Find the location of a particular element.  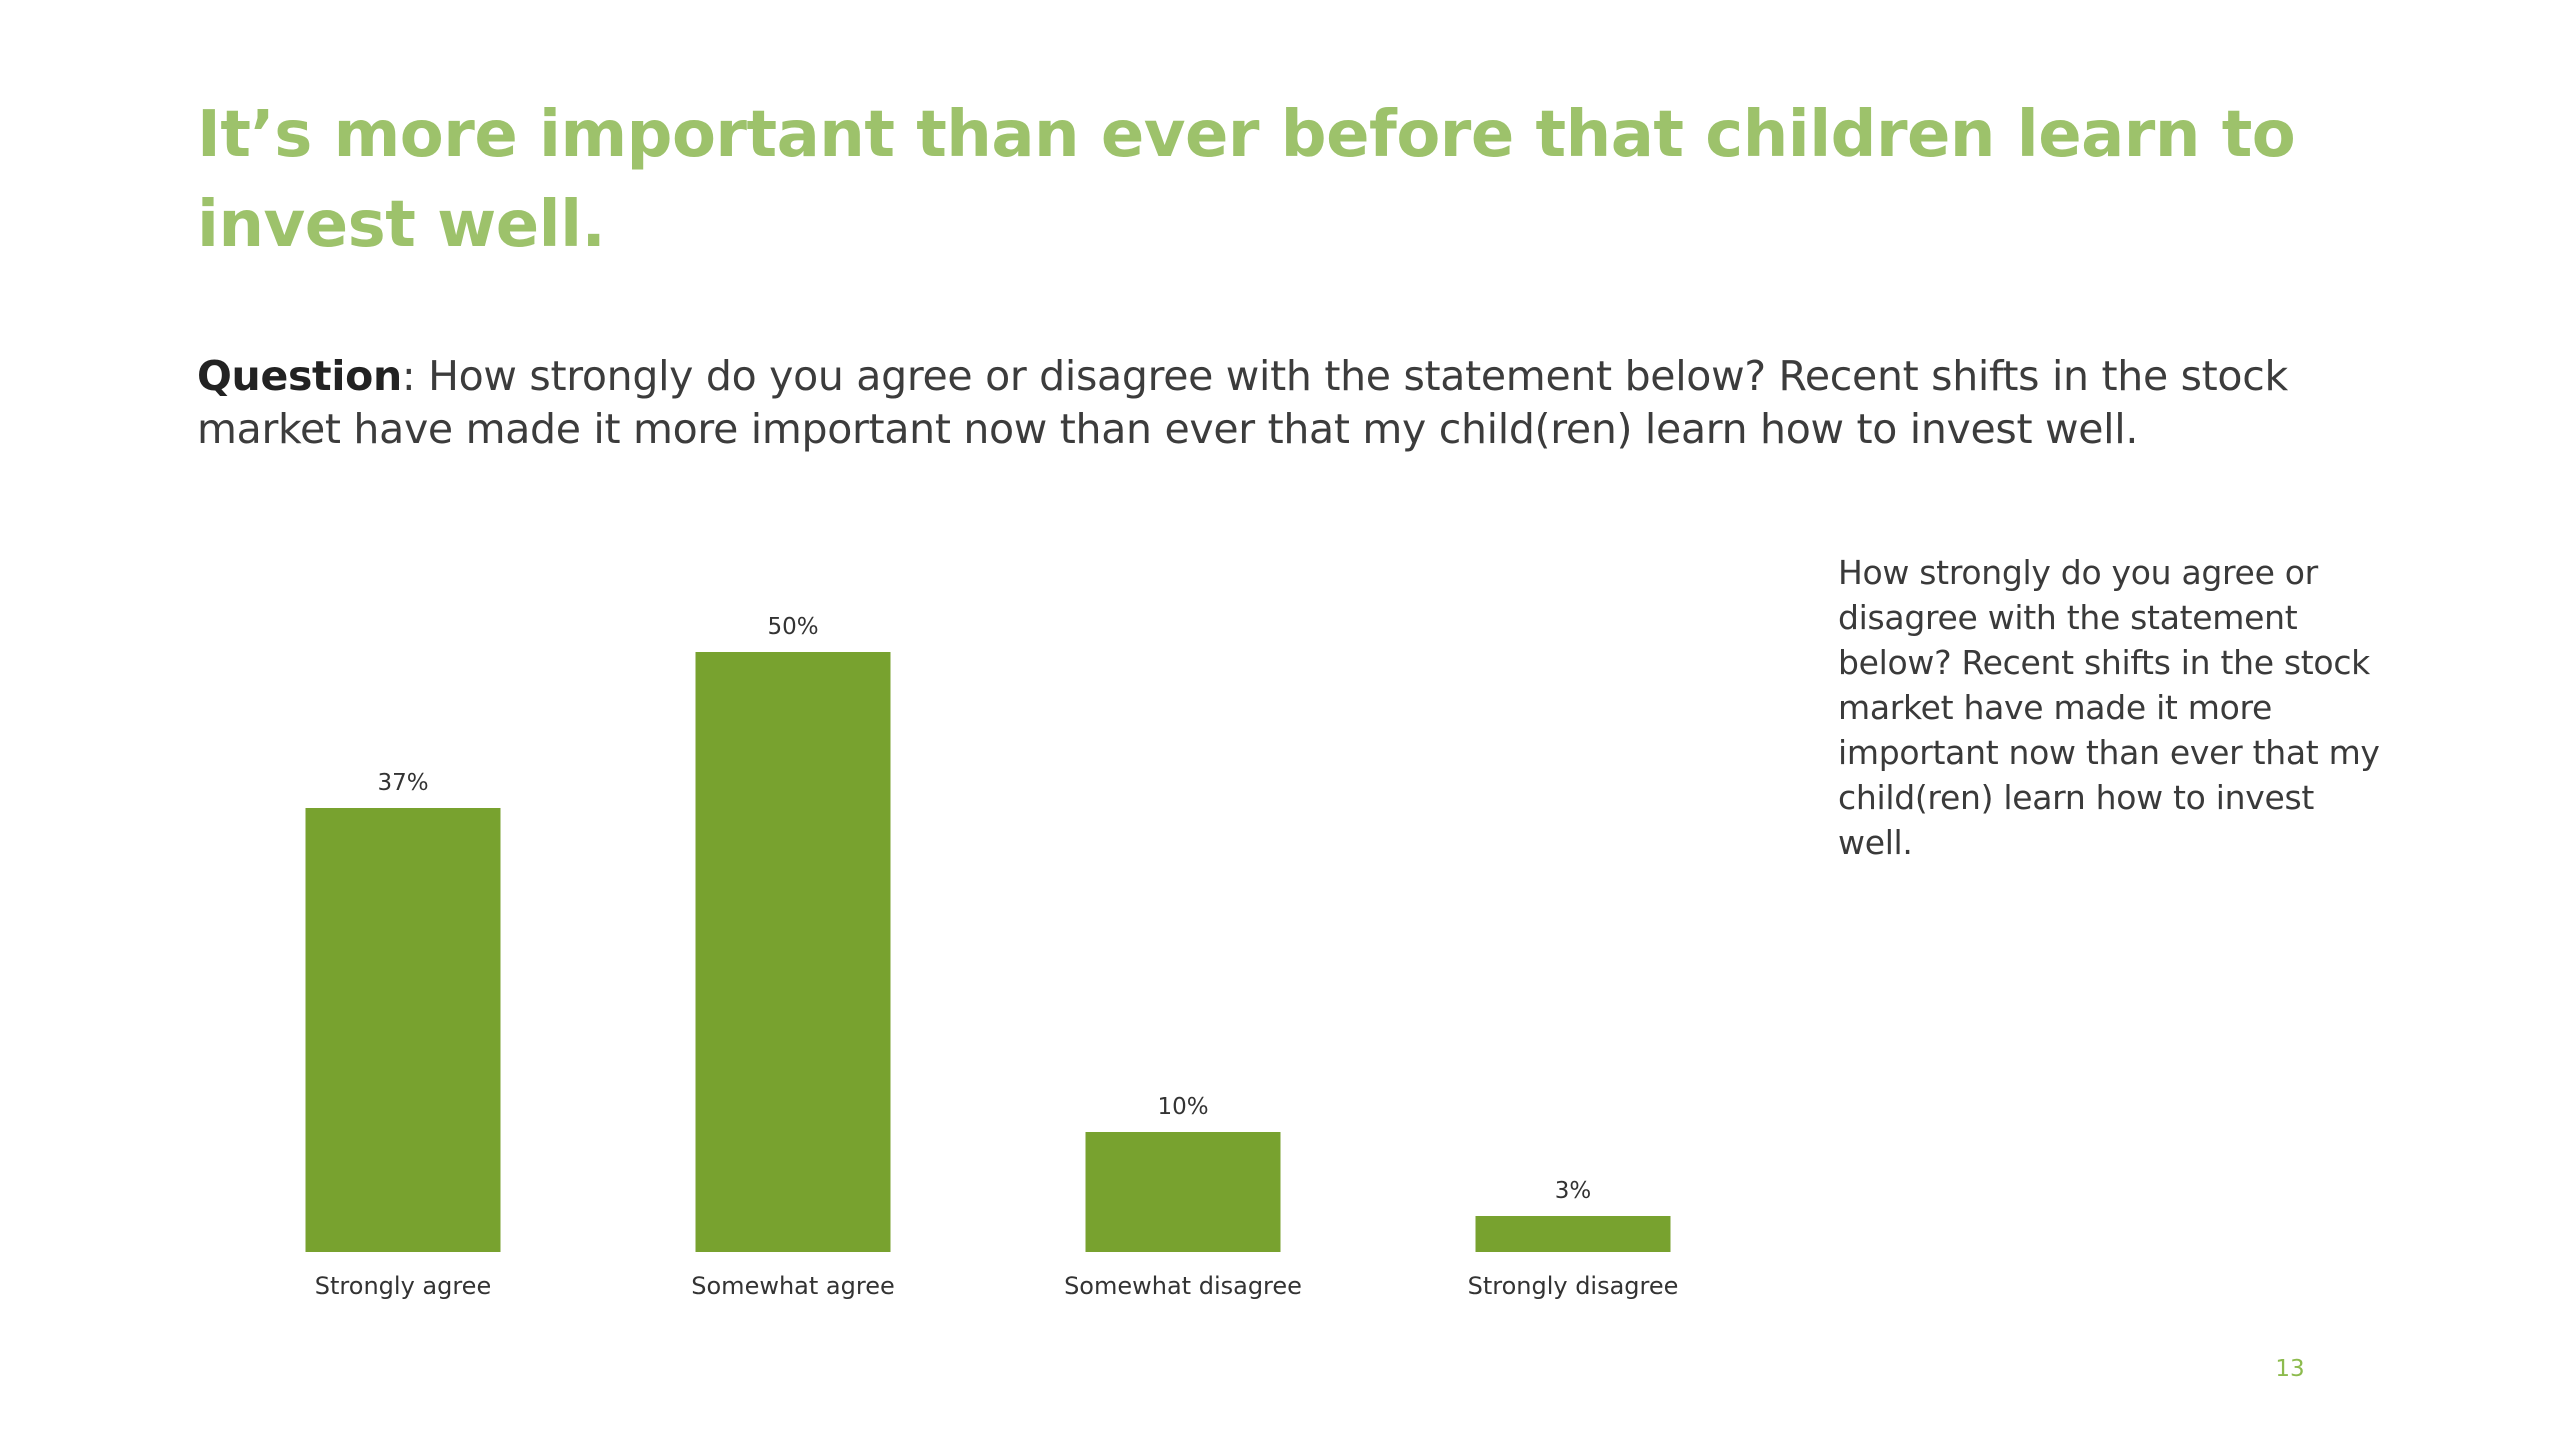

category-label: Somewhat disagree is located at coordinates (1183, 1286).